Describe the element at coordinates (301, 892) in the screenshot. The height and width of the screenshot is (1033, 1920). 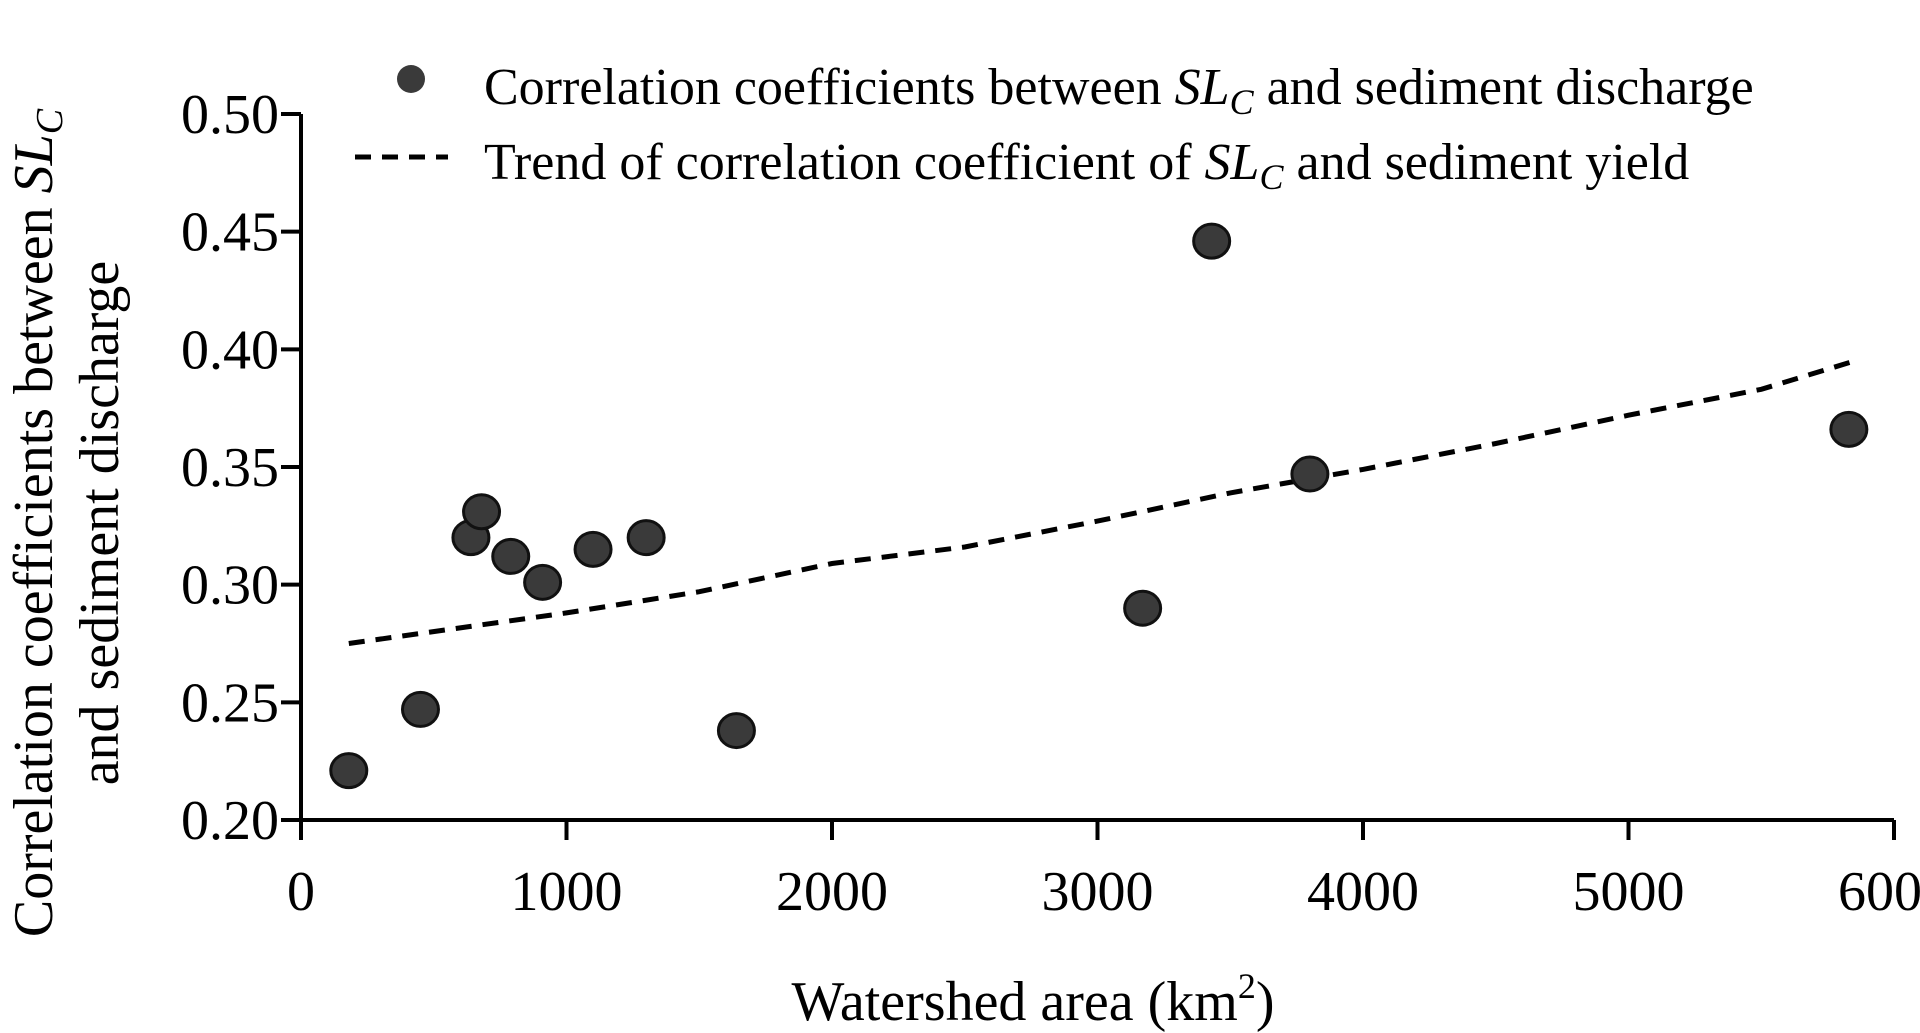
I see `x-tick-label: 0` at that location.